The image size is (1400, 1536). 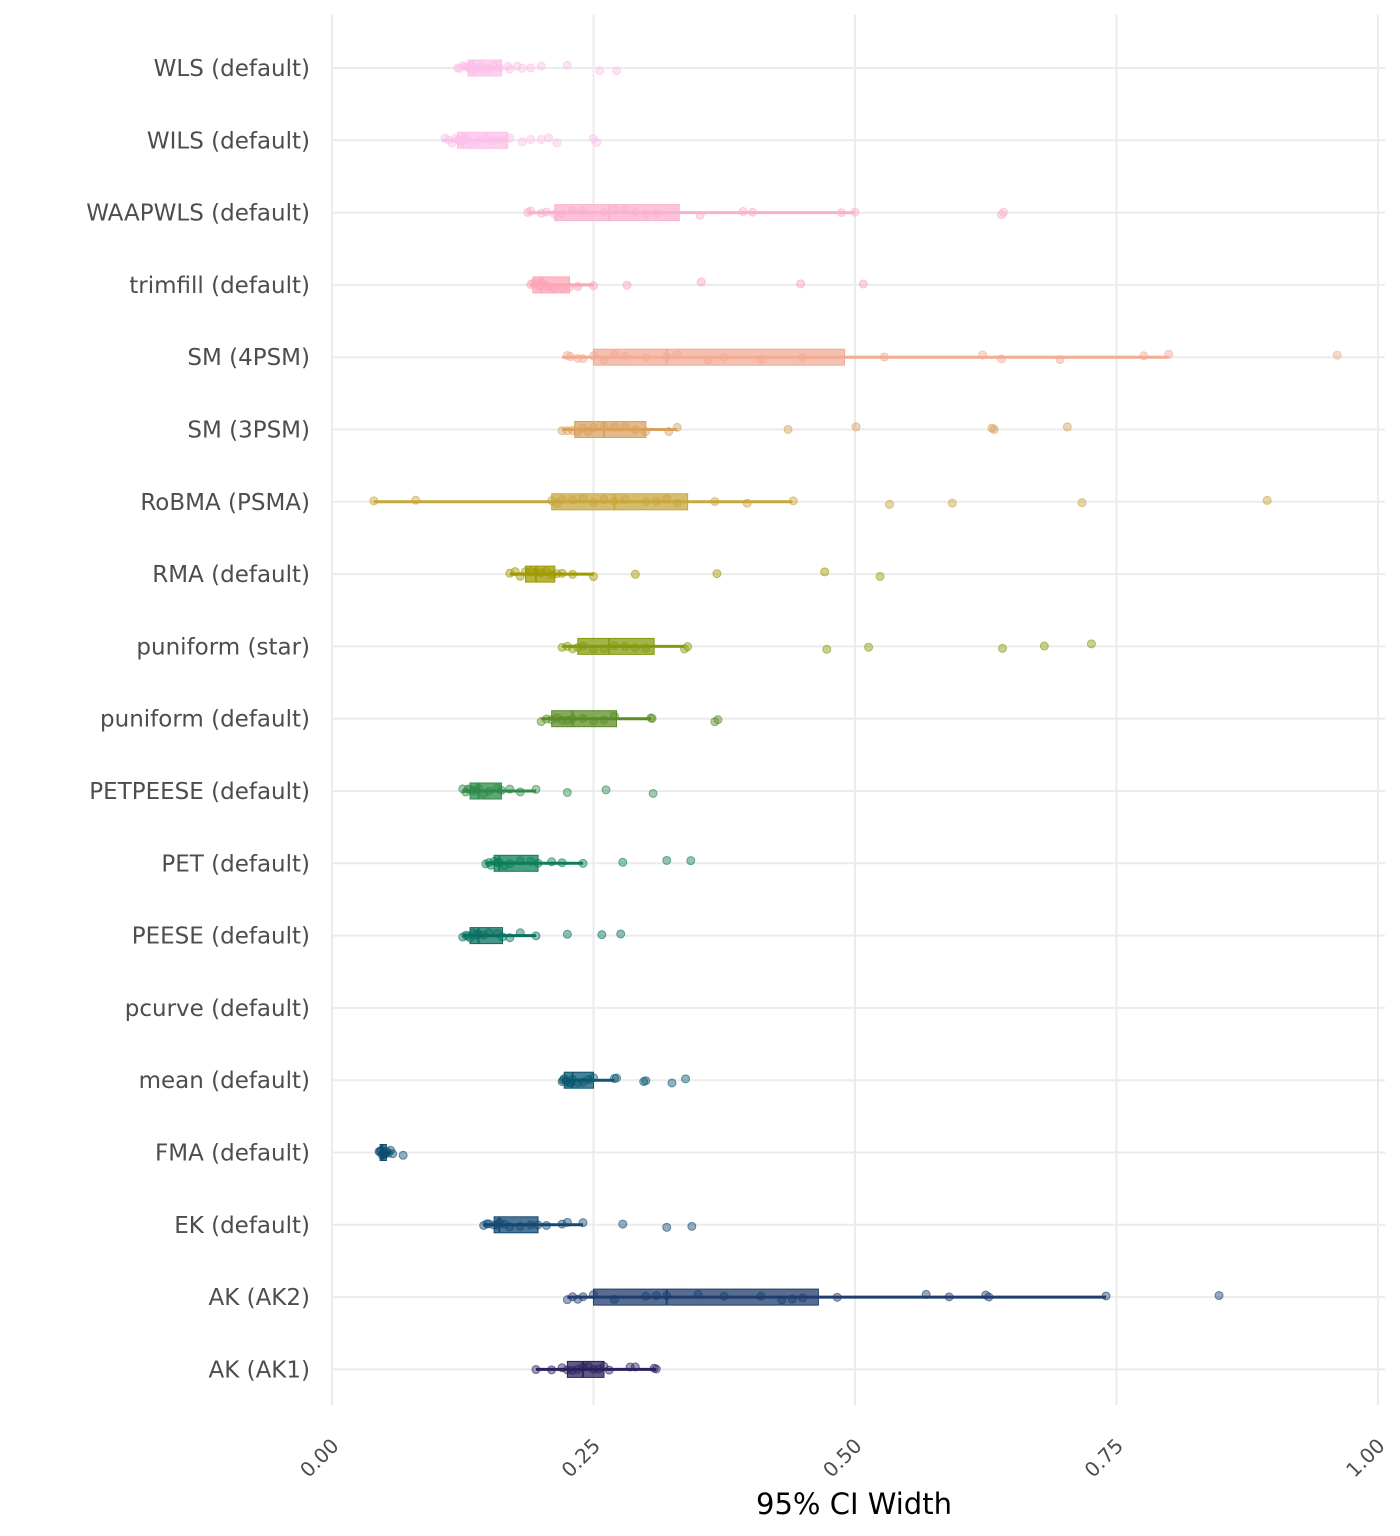 What do you see at coordinates (842, 1458) in the screenshot?
I see `x-tick-label: 0.50` at bounding box center [842, 1458].